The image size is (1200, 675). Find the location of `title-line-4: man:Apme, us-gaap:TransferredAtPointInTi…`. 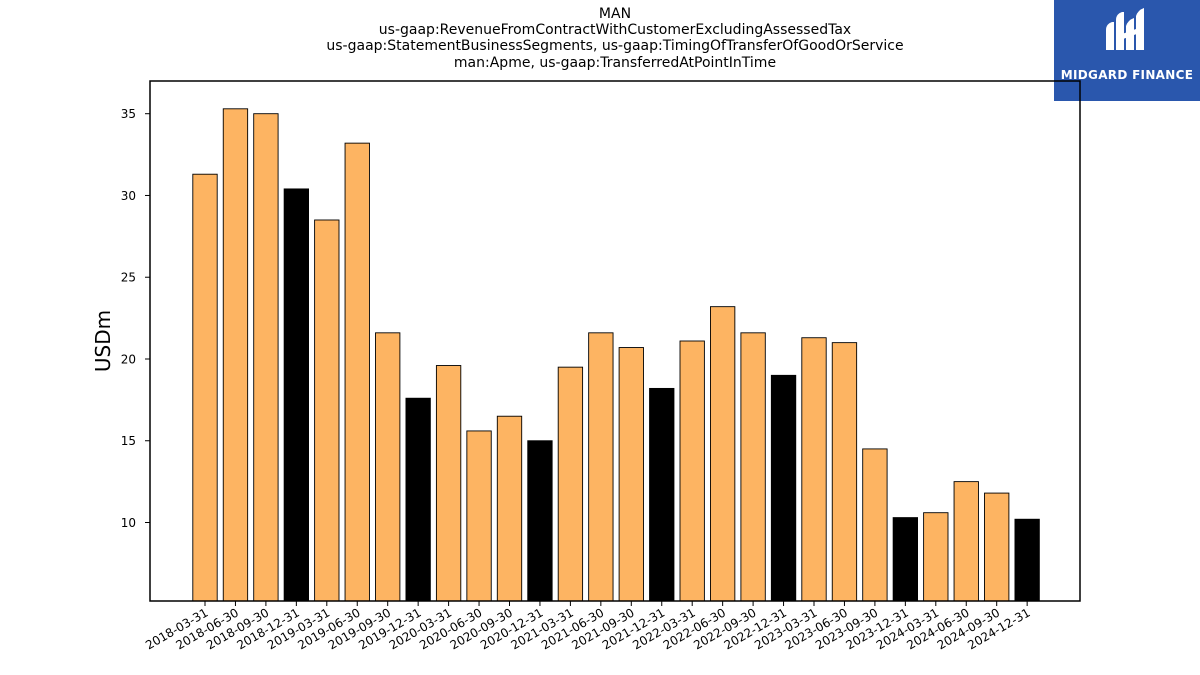

title-line-4: man:Apme, us-gaap:TransferredAtPointInTi… is located at coordinates (615, 62).